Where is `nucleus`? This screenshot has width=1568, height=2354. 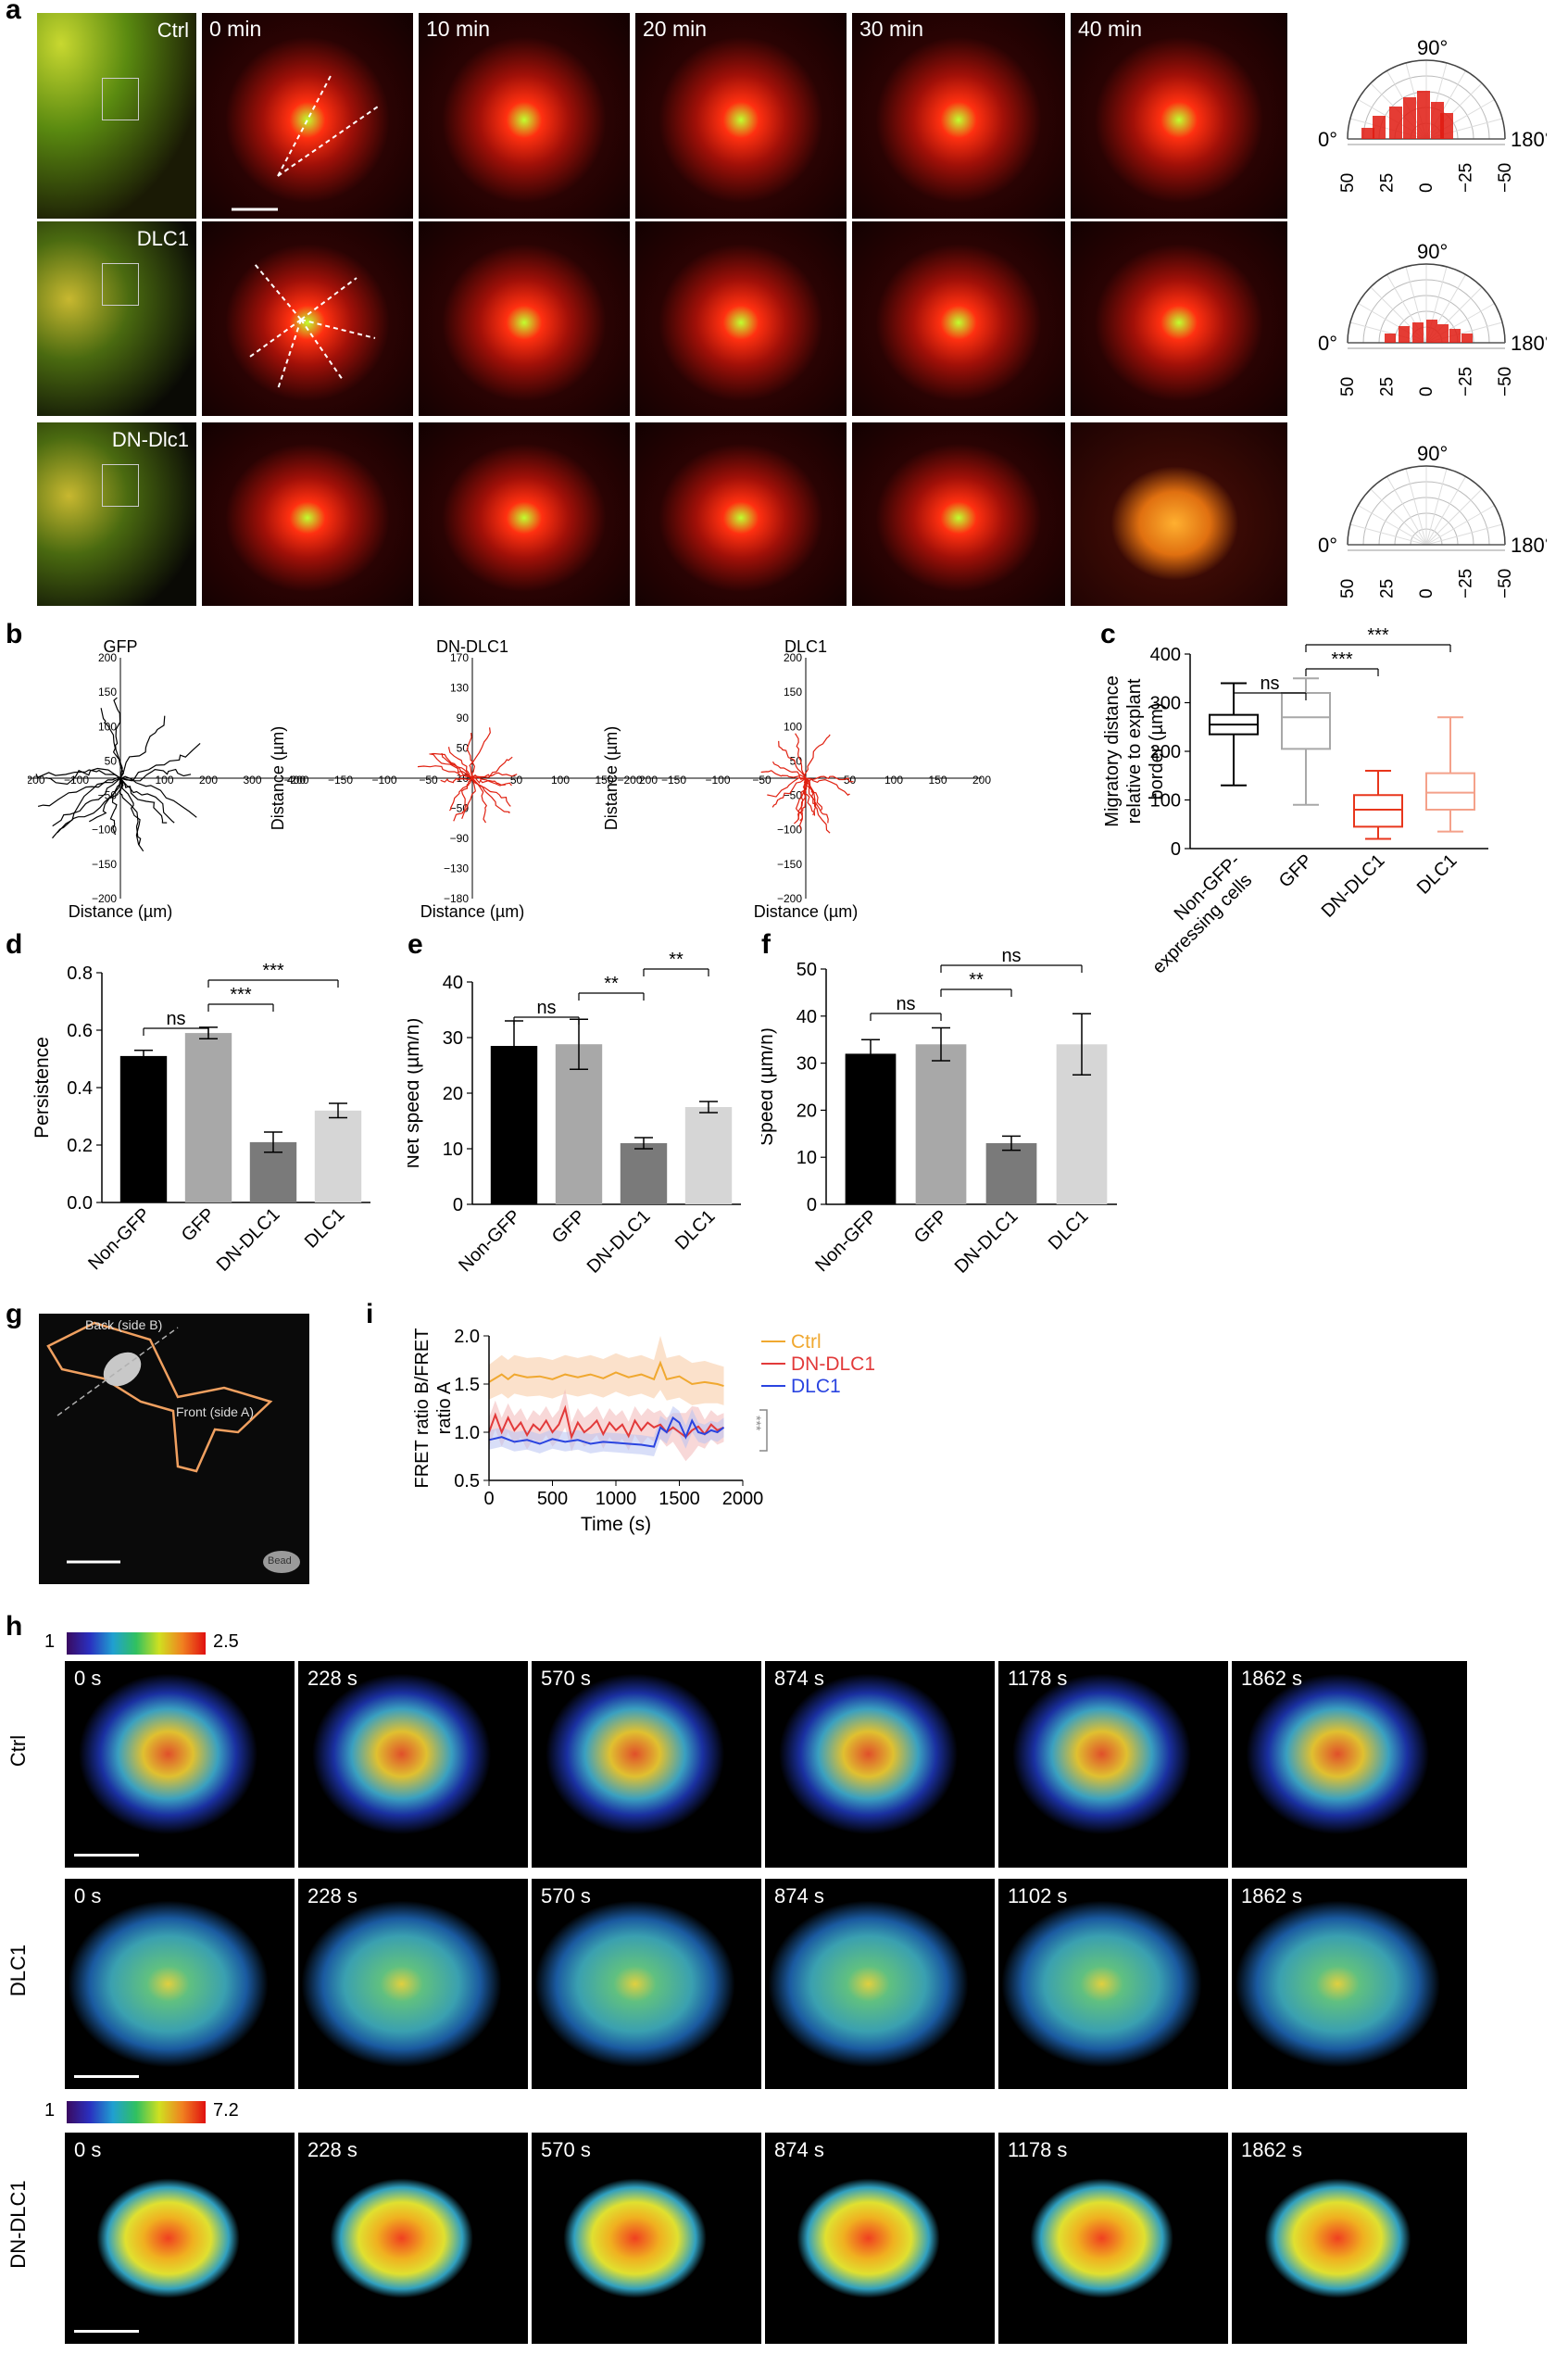 nucleus is located at coordinates (122, 1369).